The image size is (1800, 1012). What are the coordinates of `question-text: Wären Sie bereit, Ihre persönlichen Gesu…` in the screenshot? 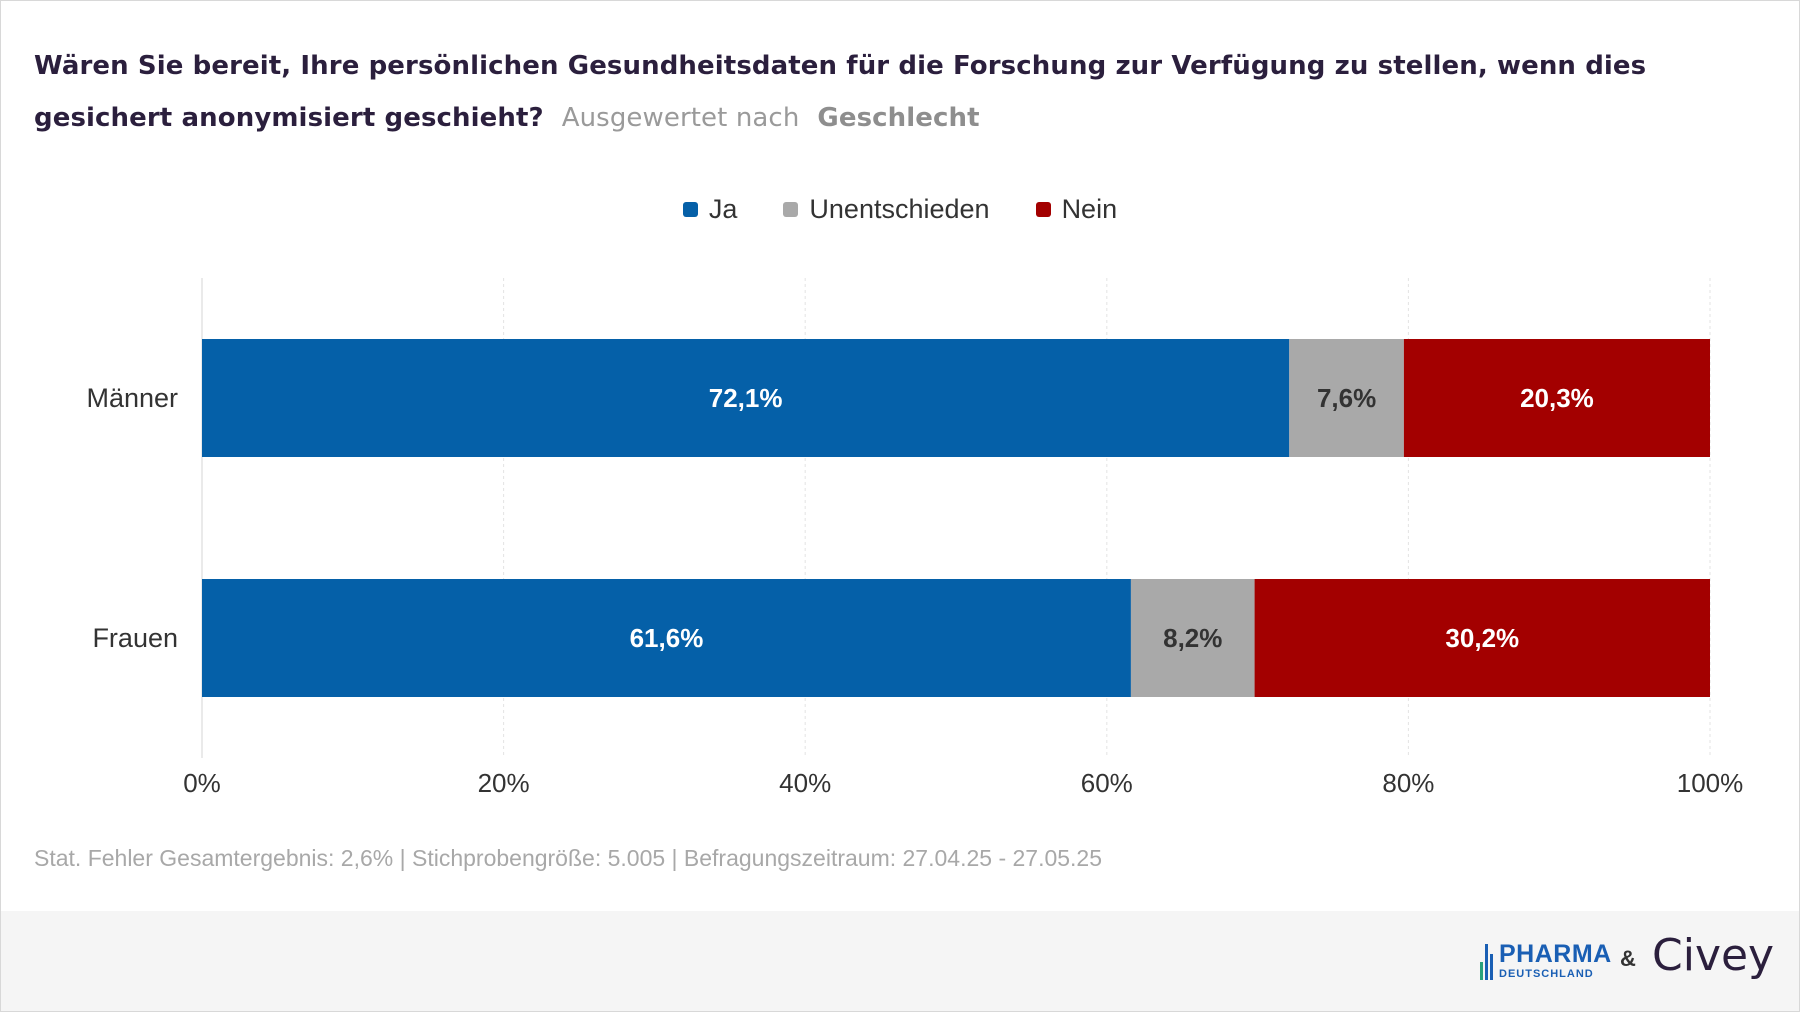 It's located at (840, 92).